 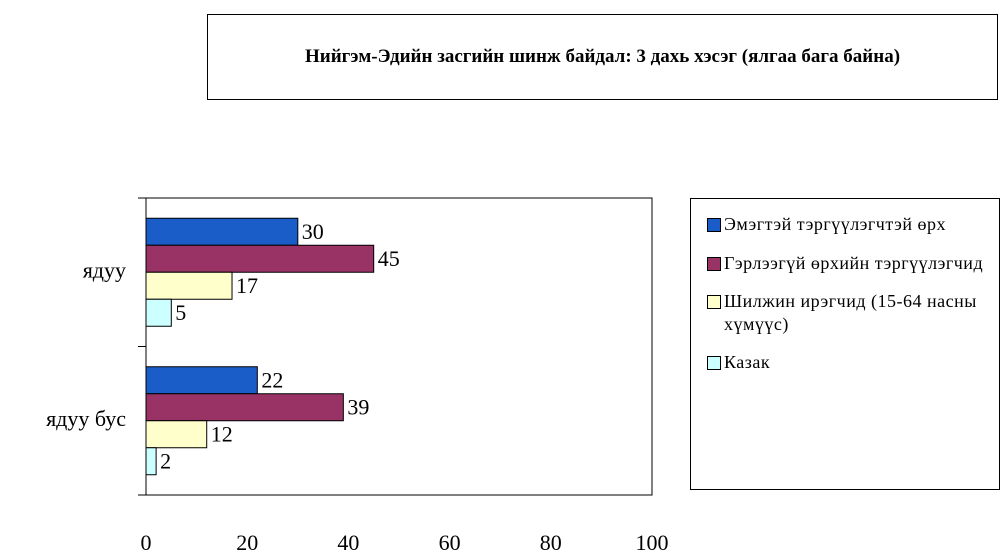 What do you see at coordinates (272, 379) in the screenshot?
I see `data-label: 22` at bounding box center [272, 379].